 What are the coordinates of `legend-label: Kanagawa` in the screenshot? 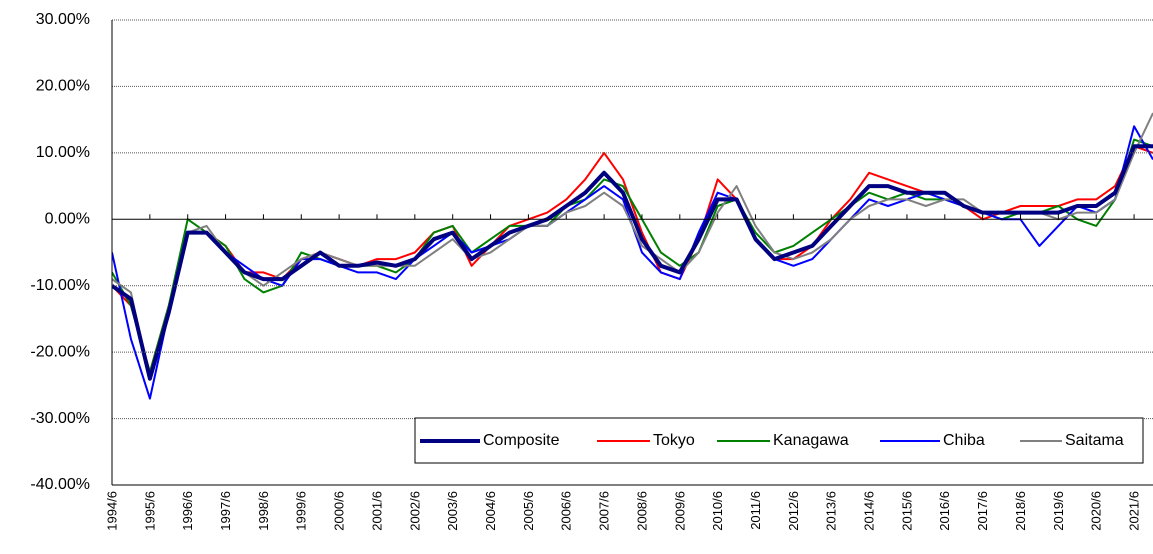 It's located at (811, 440).